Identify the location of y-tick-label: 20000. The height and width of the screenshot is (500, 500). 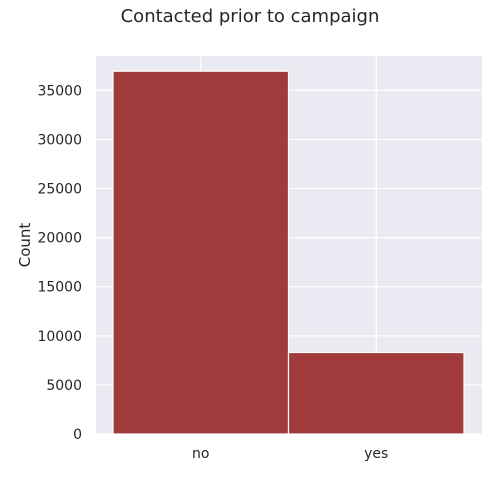
(59, 239).